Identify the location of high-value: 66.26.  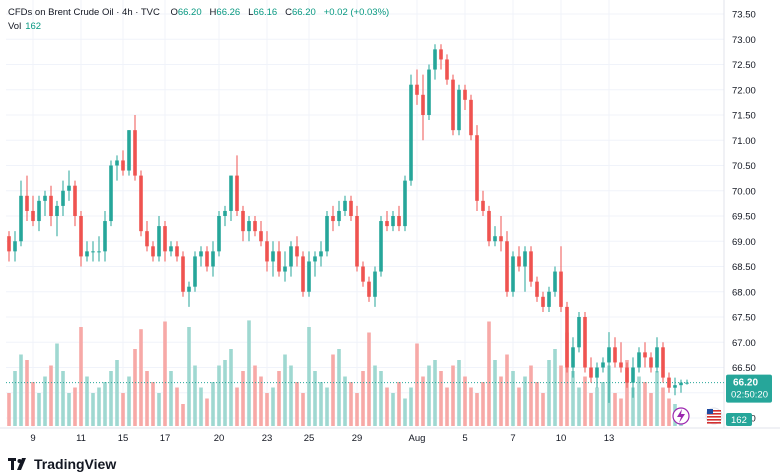
(228, 12).